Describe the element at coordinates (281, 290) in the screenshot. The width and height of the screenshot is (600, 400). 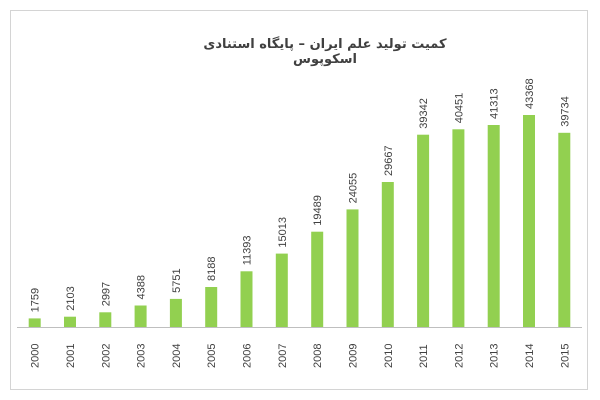
I see `bar-2007` at that location.